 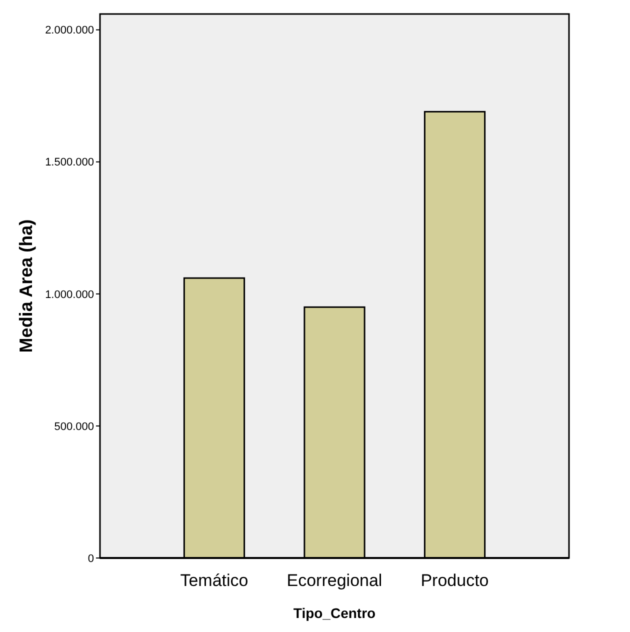 I want to click on y-tick-label: 0, so click(x=91, y=558).